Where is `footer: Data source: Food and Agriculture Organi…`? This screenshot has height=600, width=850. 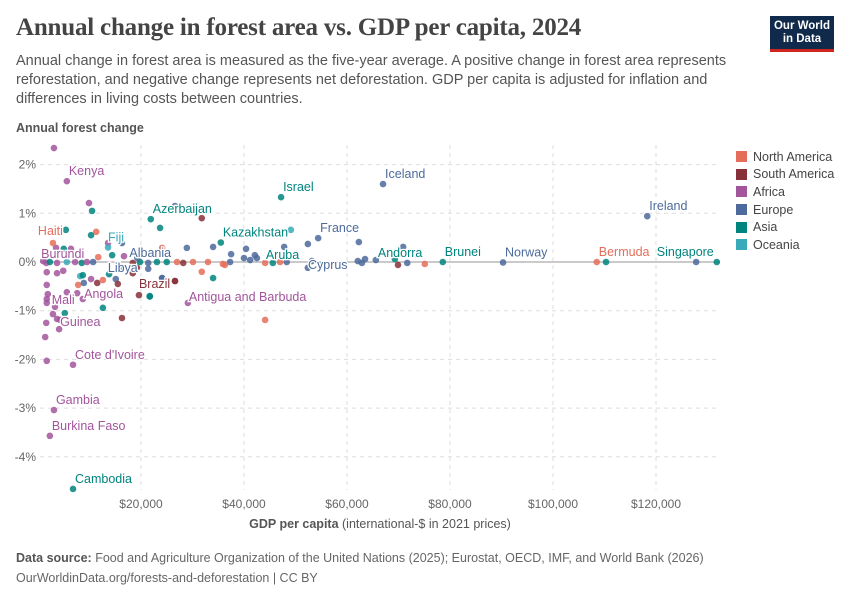
footer: Data source: Food and Agriculture Organi… is located at coordinates (360, 568).